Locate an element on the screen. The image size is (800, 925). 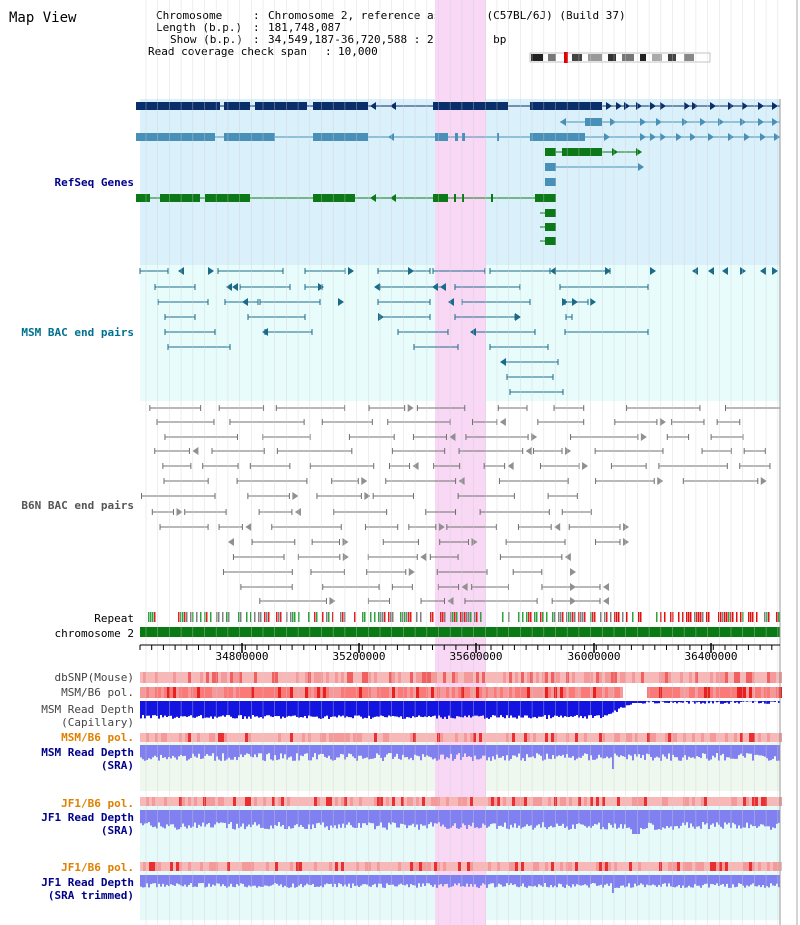
chromosome-ideogram is located at coordinates (620, 57).